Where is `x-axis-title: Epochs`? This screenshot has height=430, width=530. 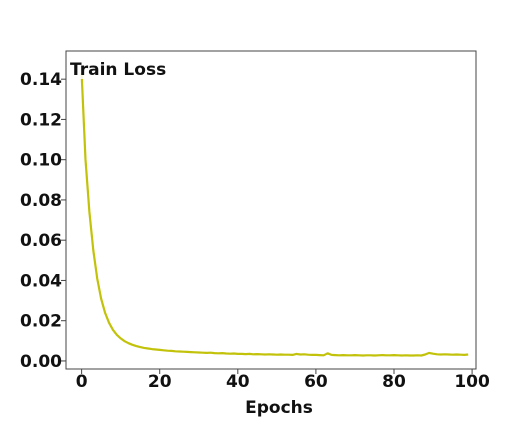 x-axis-title: Epochs is located at coordinates (279, 408).